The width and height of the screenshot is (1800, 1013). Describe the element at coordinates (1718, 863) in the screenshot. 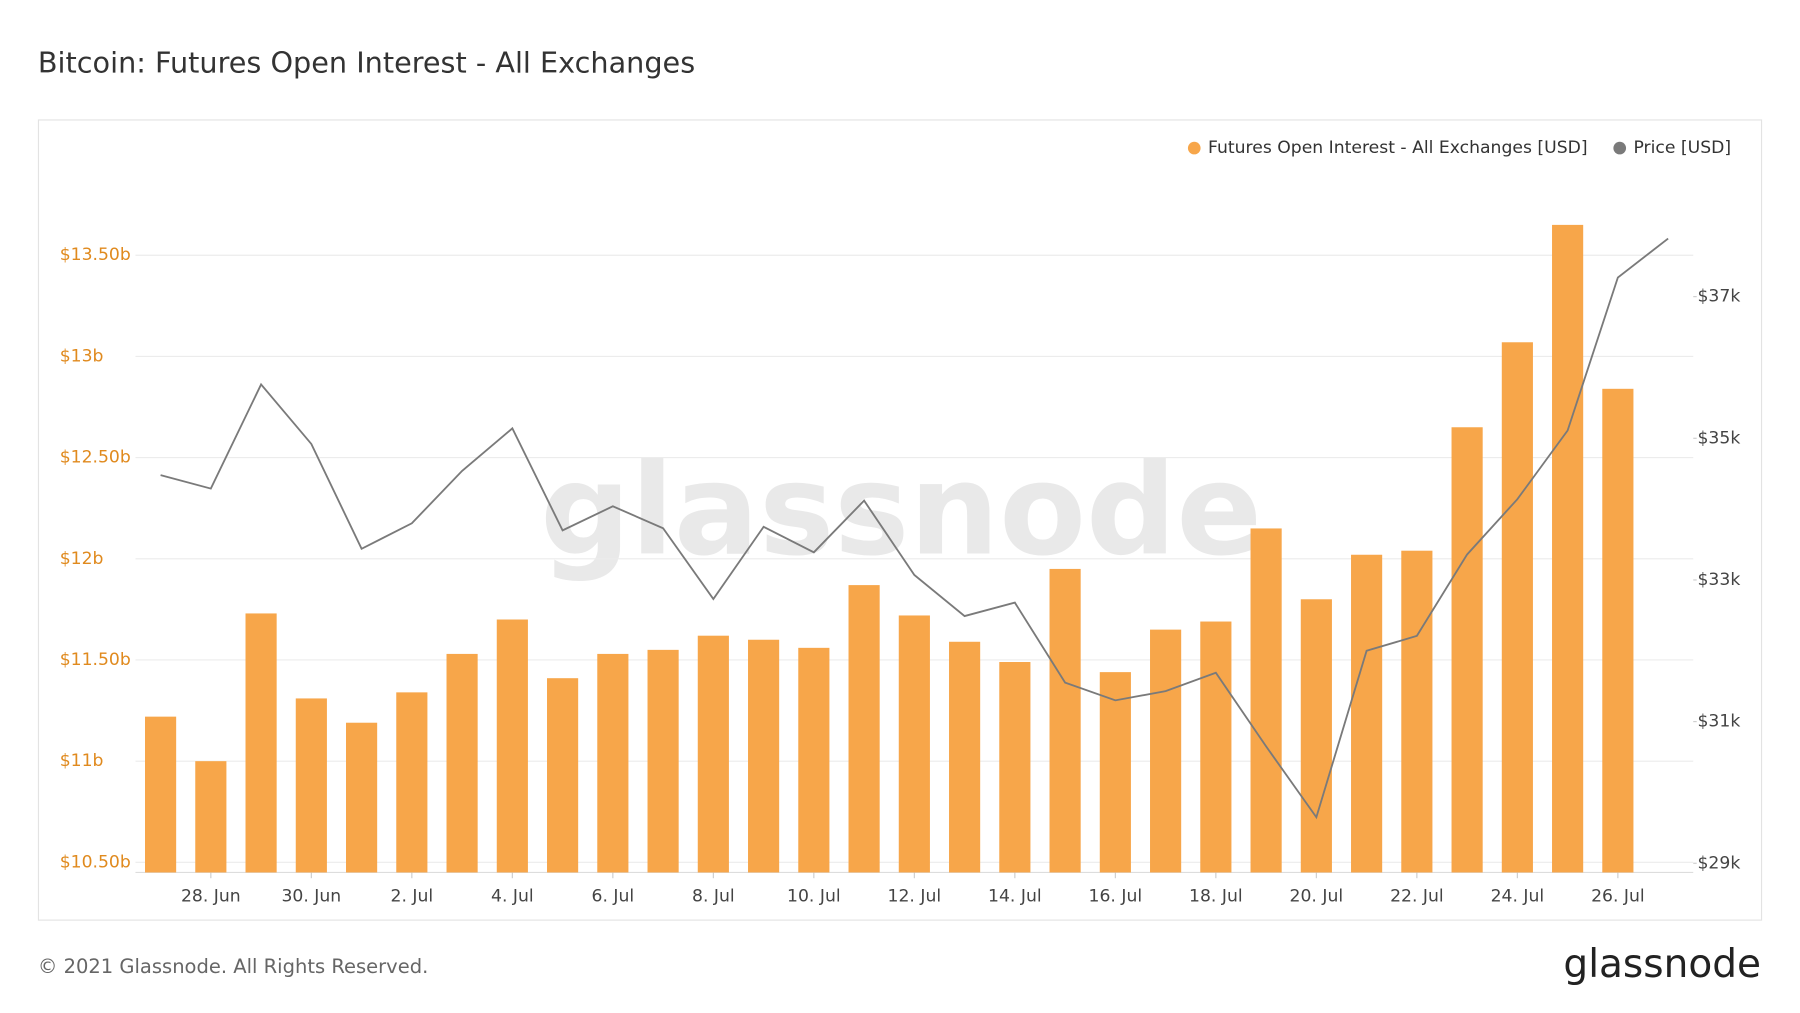

I see `y2-tick-label: $29k` at that location.